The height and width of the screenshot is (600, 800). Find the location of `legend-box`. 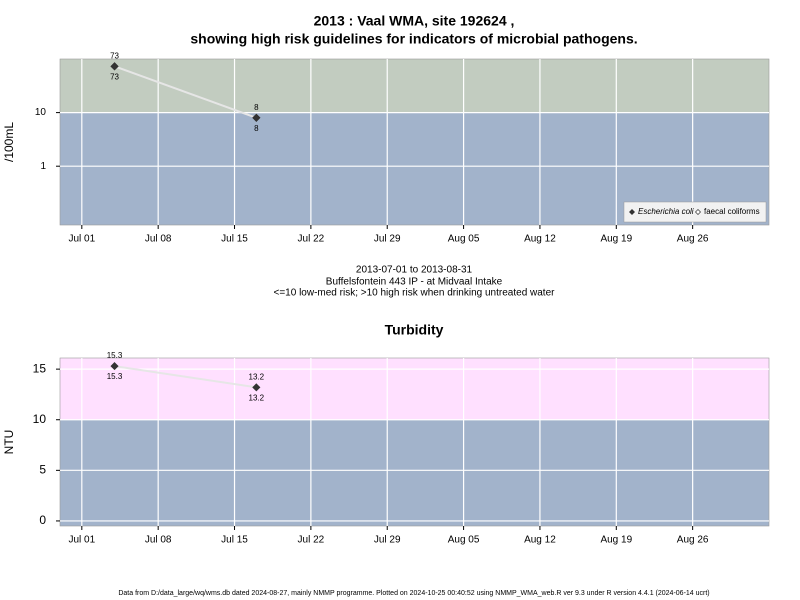

legend-box is located at coordinates (695, 212).